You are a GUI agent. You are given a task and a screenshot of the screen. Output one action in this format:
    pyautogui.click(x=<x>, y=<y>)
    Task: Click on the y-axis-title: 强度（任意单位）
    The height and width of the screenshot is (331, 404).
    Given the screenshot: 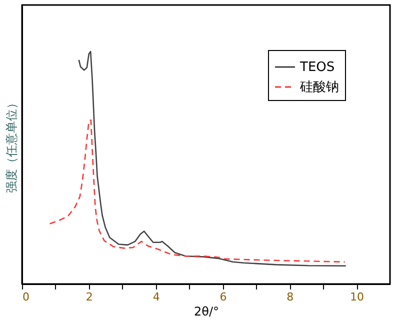 What is the action you would take?
    pyautogui.click(x=11, y=145)
    